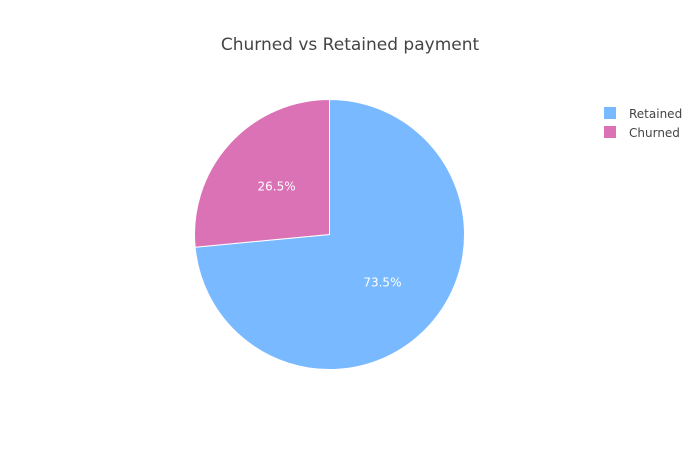  I want to click on legend: Retained Churned, so click(643, 123).